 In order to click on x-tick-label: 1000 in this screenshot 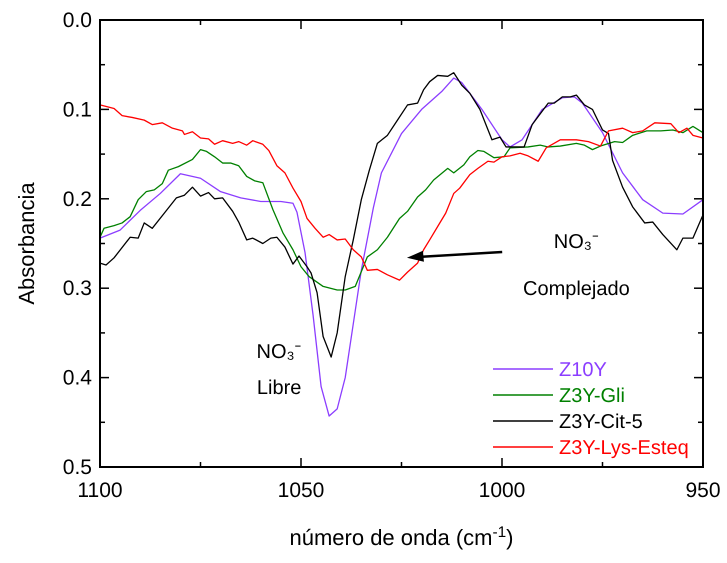, I will do `click(502, 490)`.